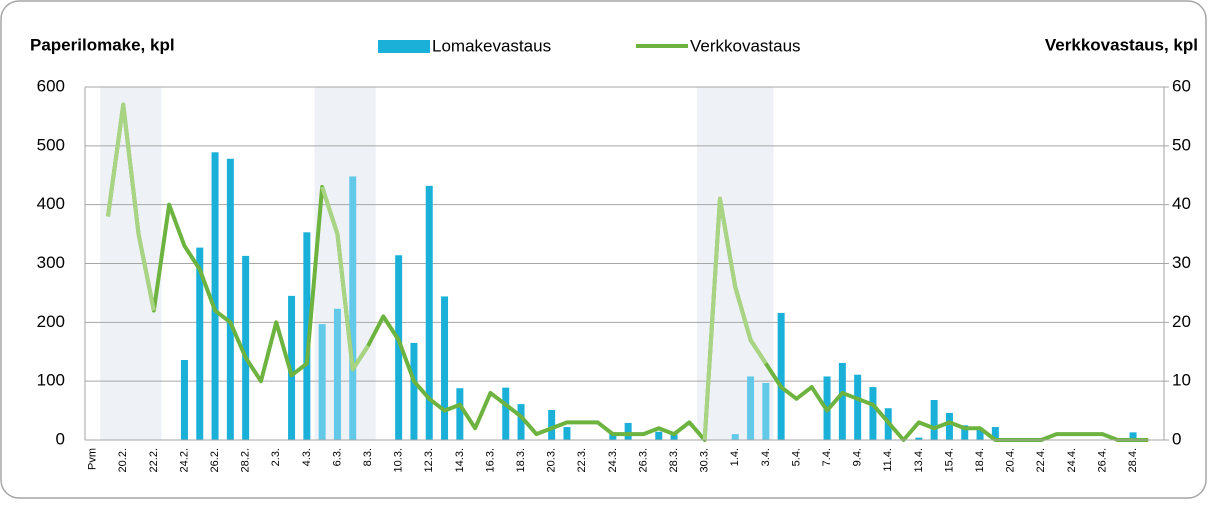 This screenshot has width=1208, height=505. Describe the element at coordinates (745, 45) in the screenshot. I see `legend-label: Verkkovastaus` at that location.